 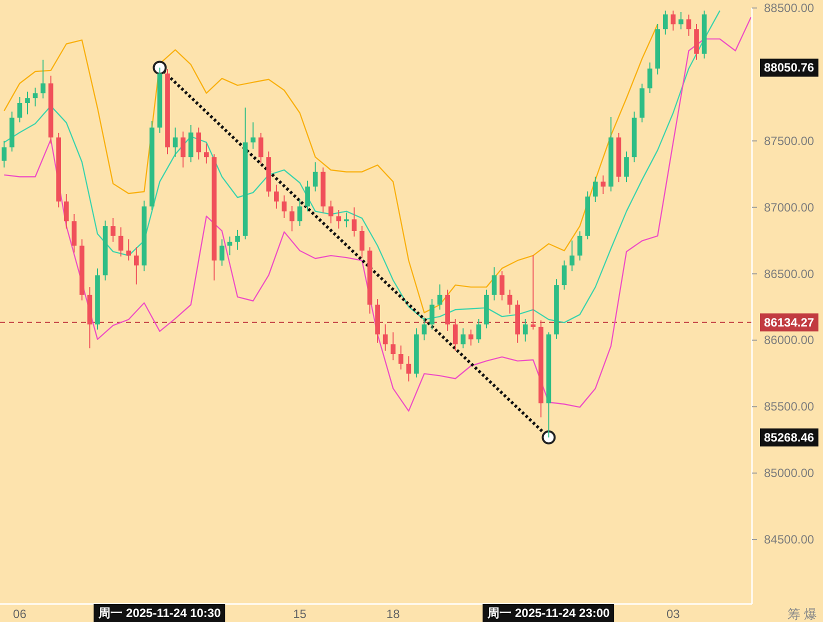 I want to click on y-tick-label: 87500.00, so click(x=789, y=141).